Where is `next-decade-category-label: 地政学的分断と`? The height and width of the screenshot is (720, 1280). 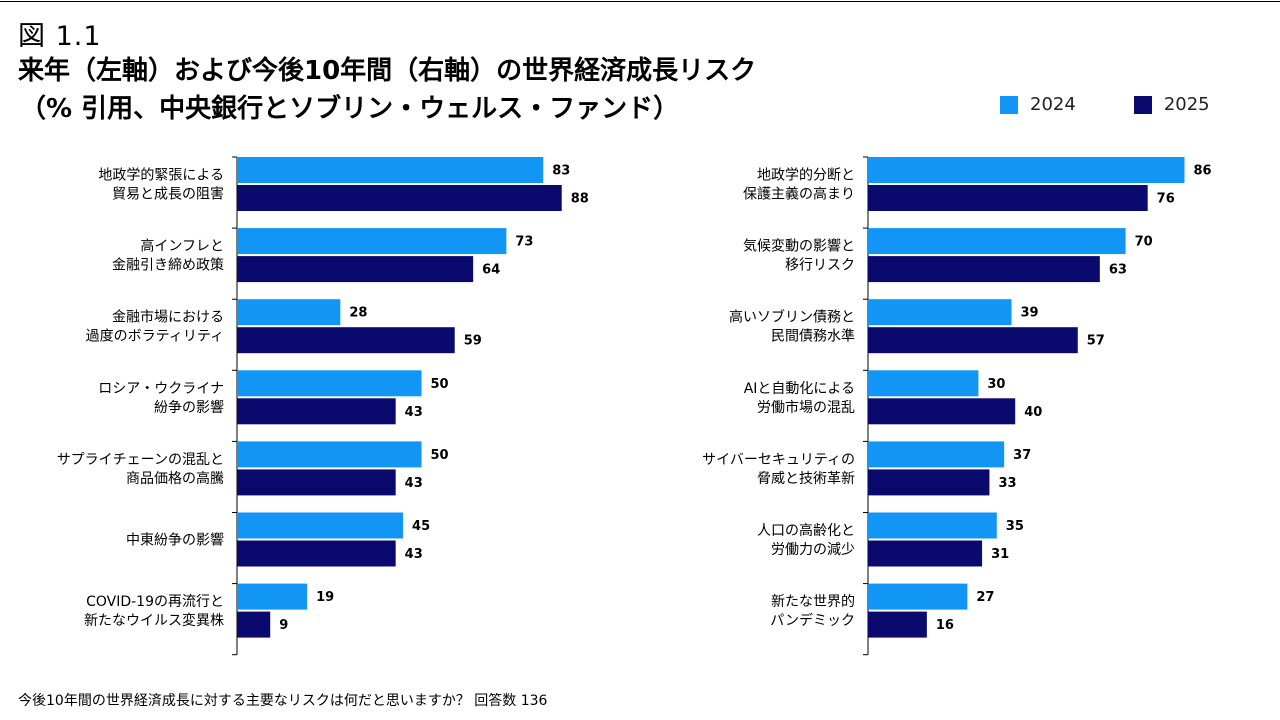 next-decade-category-label: 地政学的分断と is located at coordinates (806, 176).